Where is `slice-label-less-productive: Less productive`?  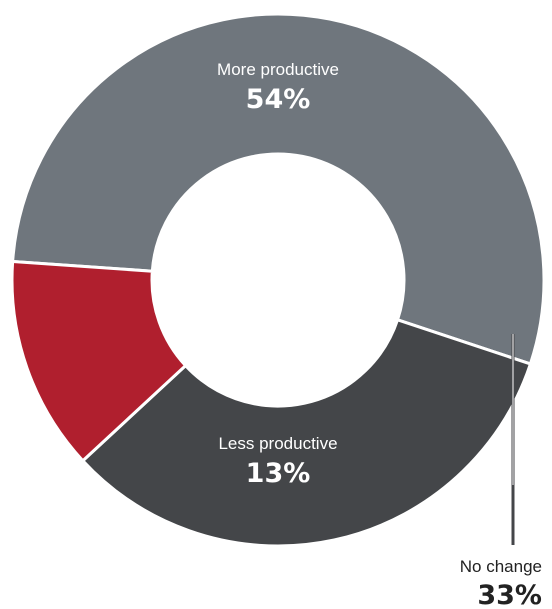
slice-label-less-productive: Less productive is located at coordinates (277, 443).